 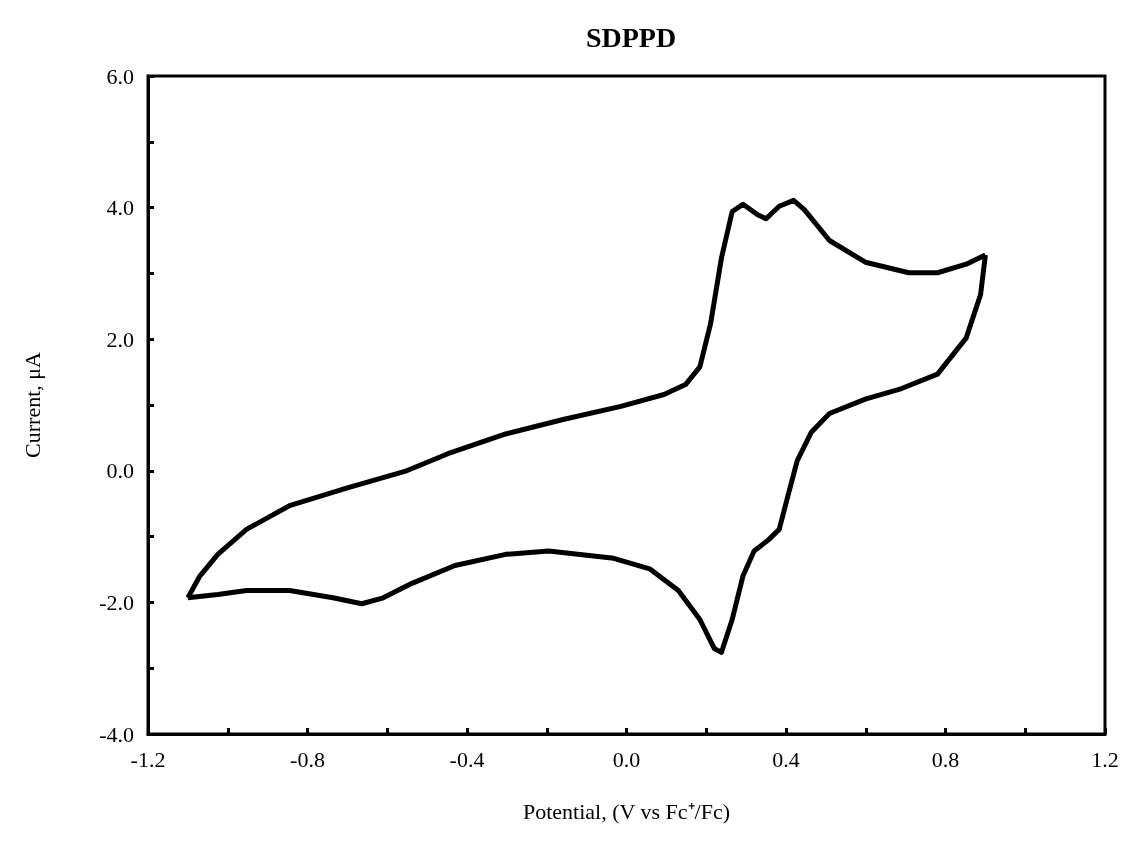 I want to click on y-tick-label: -4.0, so click(x=116, y=734).